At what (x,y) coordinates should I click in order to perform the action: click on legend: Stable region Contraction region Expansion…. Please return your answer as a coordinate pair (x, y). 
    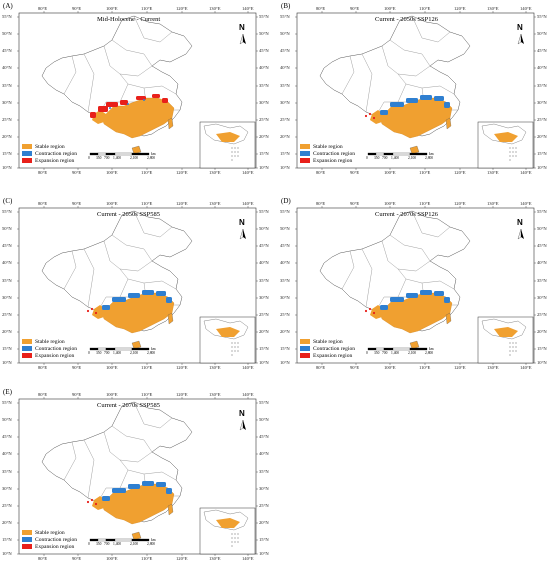
    Looking at the image, I should click on (327, 348).